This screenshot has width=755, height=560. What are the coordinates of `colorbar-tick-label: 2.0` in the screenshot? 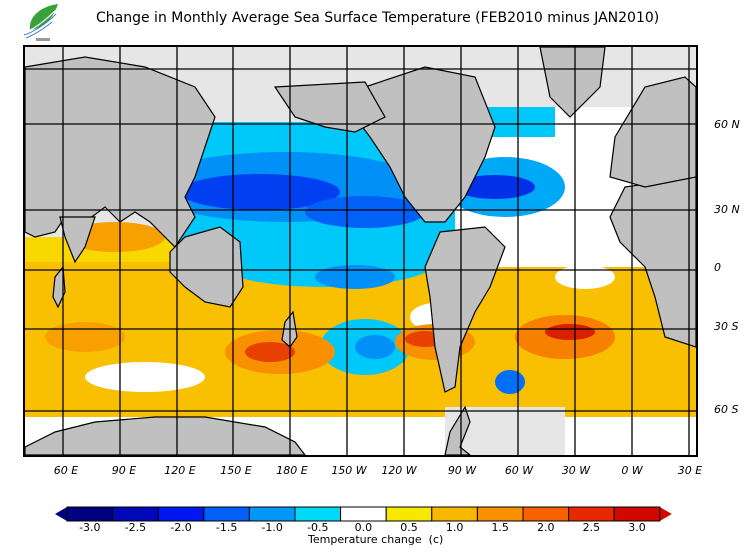 It's located at (546, 527).